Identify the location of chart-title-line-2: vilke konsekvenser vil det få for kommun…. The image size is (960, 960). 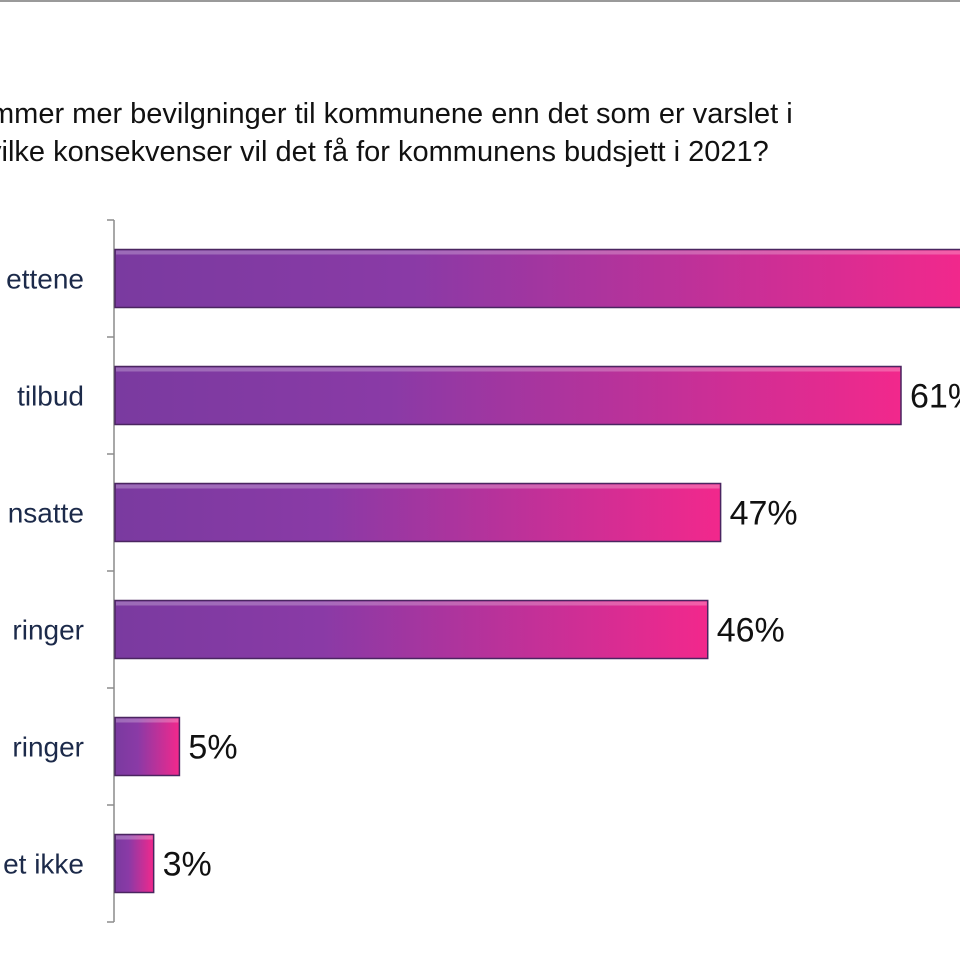
(384, 152).